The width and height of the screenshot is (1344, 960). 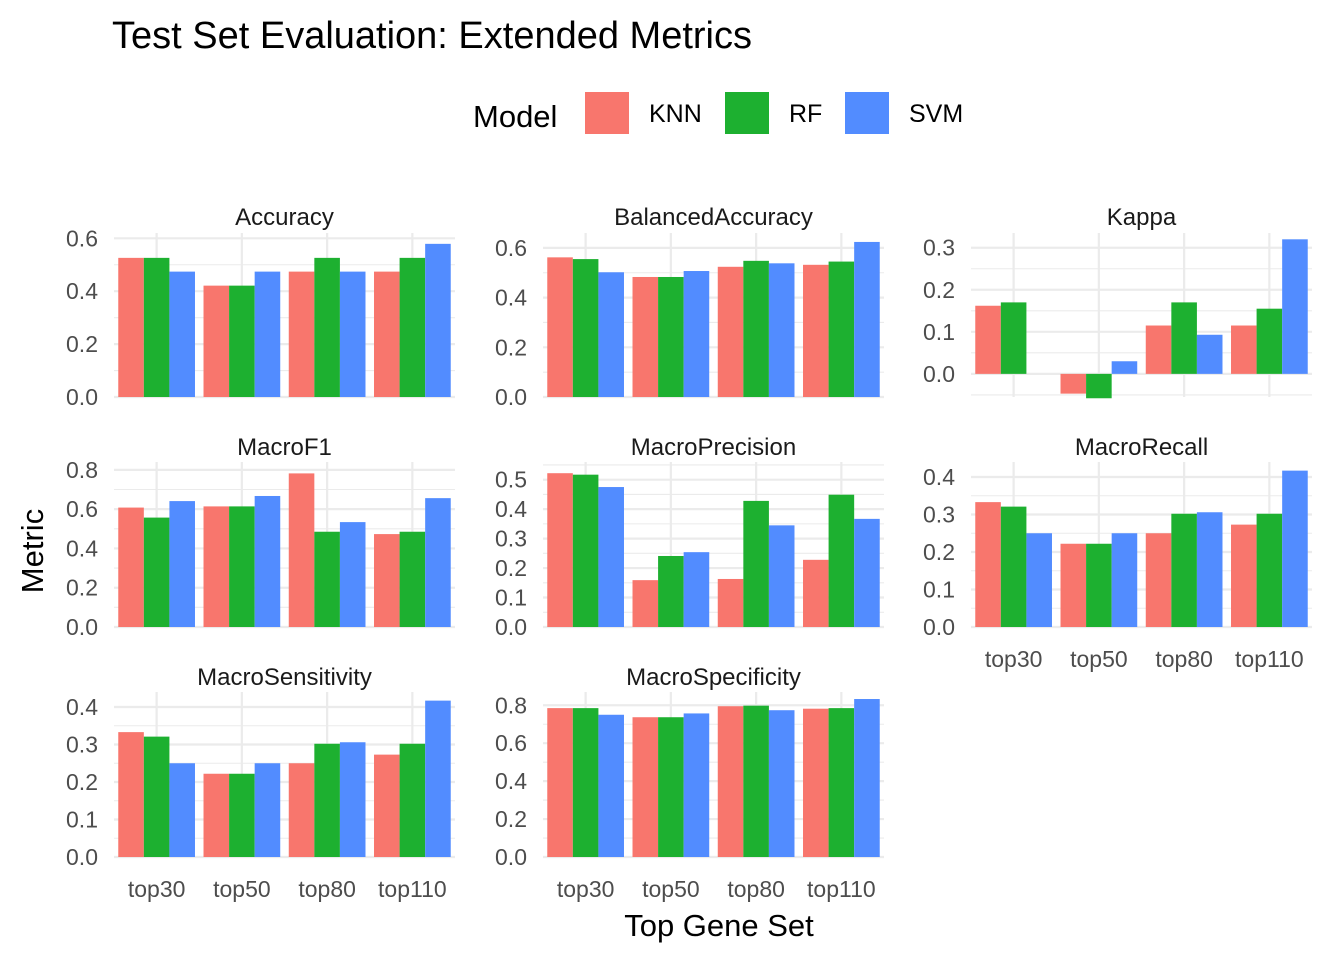 What do you see at coordinates (611, 785) in the screenshot?
I see `bar-macro-specificity-top30-svm` at bounding box center [611, 785].